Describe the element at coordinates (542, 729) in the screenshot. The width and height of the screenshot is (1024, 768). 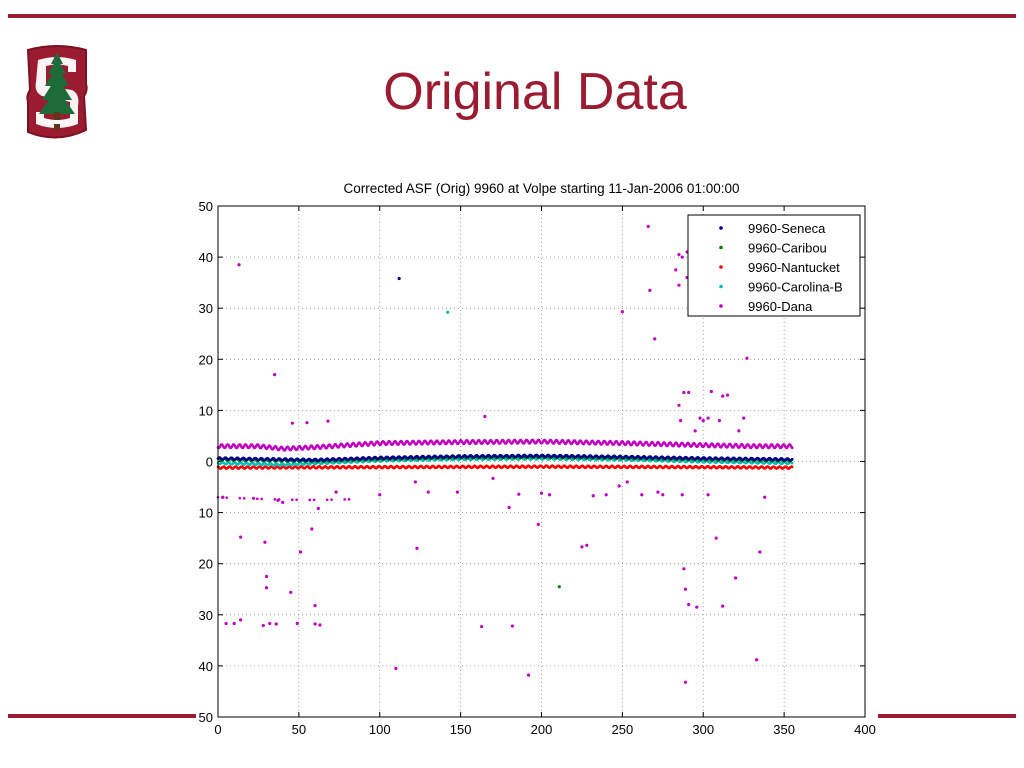
I see `x-tick-label: 200` at that location.